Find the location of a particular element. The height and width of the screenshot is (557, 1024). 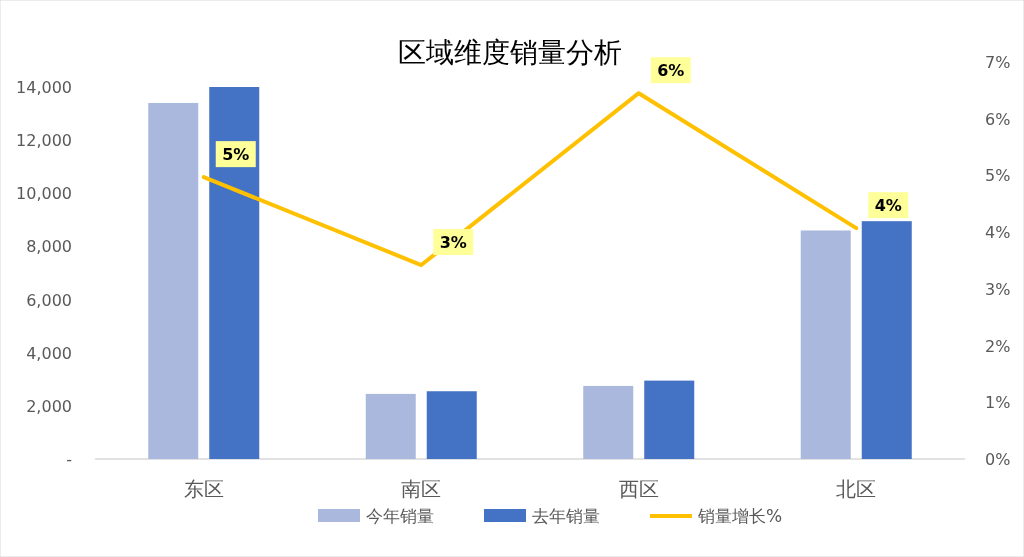

y2-tick-label: 2% is located at coordinates (998, 346).